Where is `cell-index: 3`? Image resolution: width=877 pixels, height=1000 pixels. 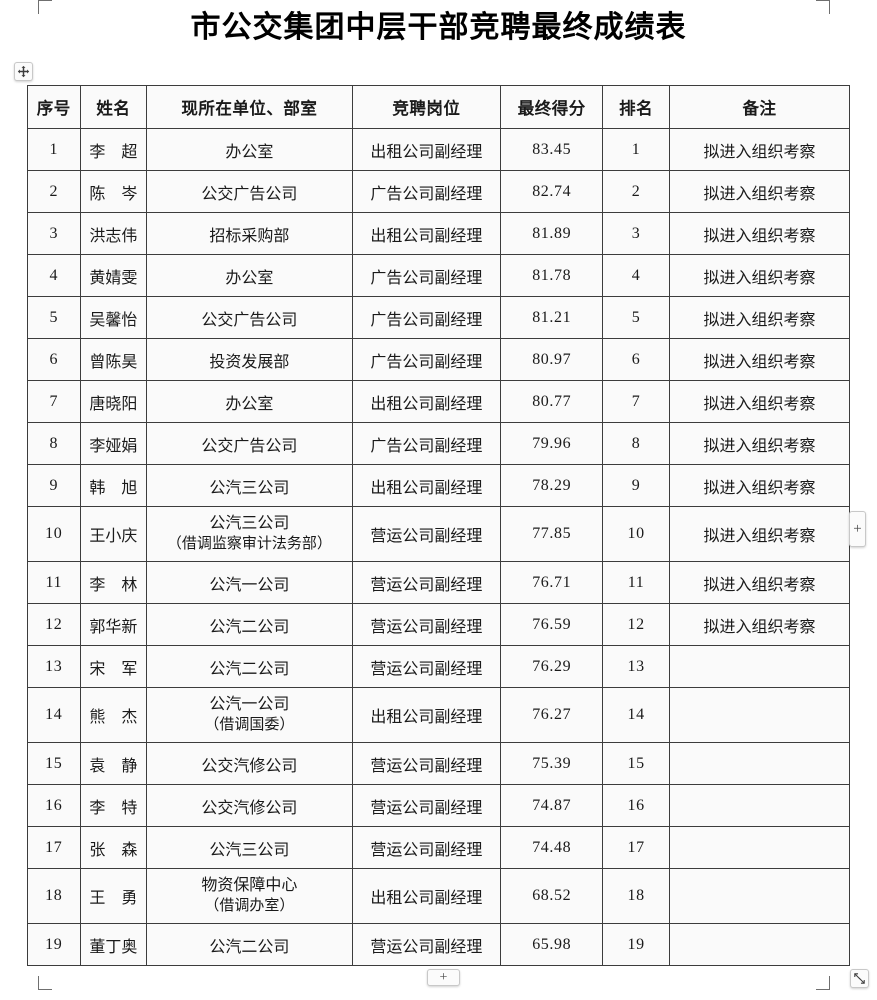
cell-index: 3 is located at coordinates (54, 233).